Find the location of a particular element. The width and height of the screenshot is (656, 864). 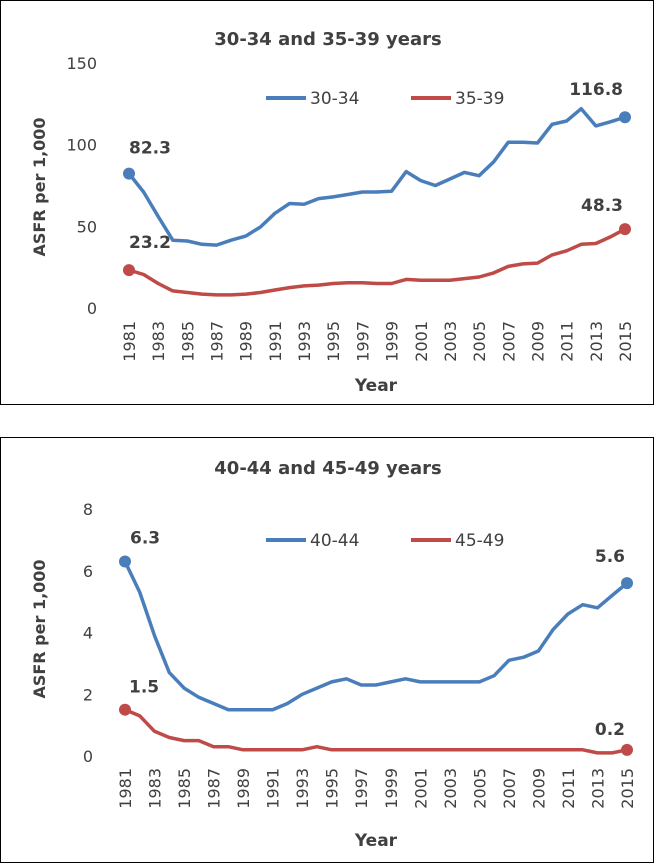

data-label-start-45-49: 1.5 is located at coordinates (144, 688).